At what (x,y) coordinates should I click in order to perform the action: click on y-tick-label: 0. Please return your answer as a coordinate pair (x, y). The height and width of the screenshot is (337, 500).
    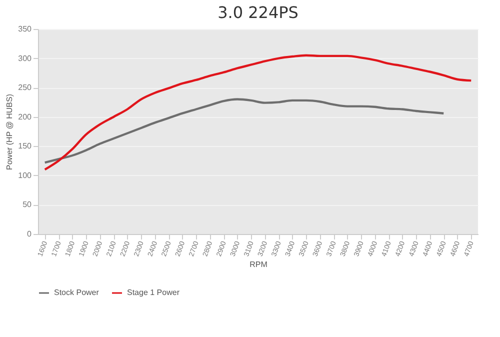
    Looking at the image, I should click on (29, 234).